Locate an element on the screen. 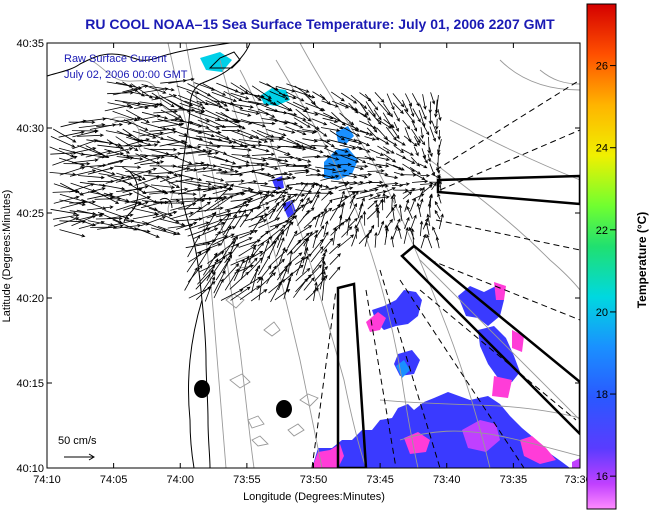  y-tick-label: 40:30 is located at coordinates (30, 129).